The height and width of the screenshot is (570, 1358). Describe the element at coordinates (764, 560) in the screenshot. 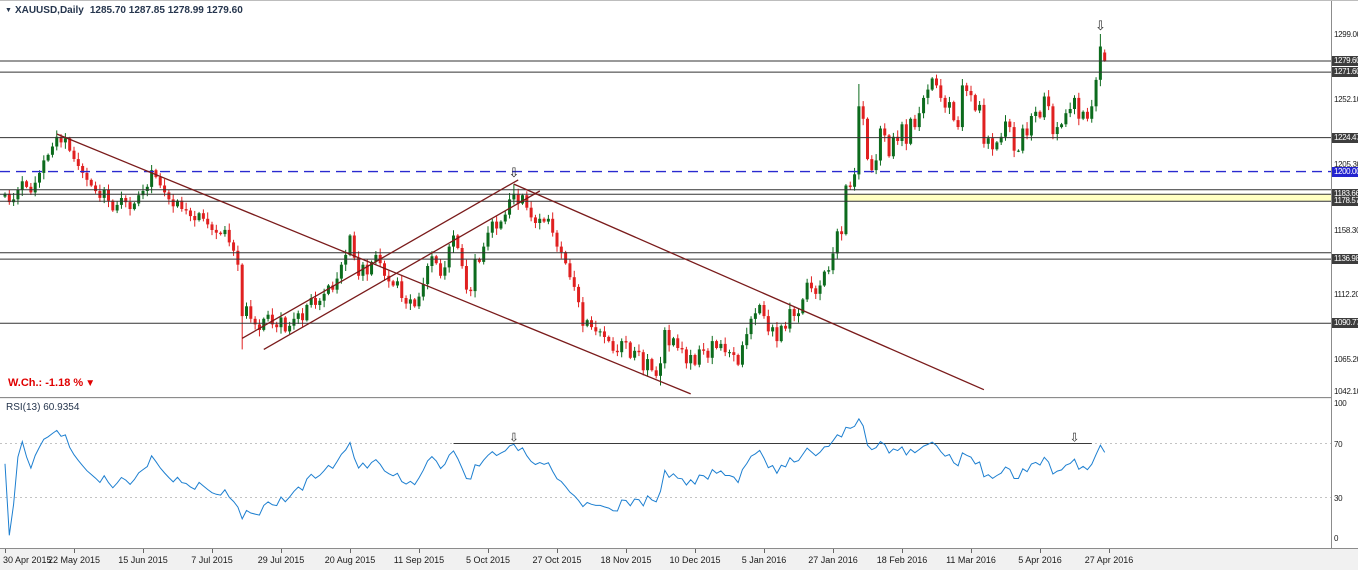

I see `date-label: 5 Jan 2016` at that location.